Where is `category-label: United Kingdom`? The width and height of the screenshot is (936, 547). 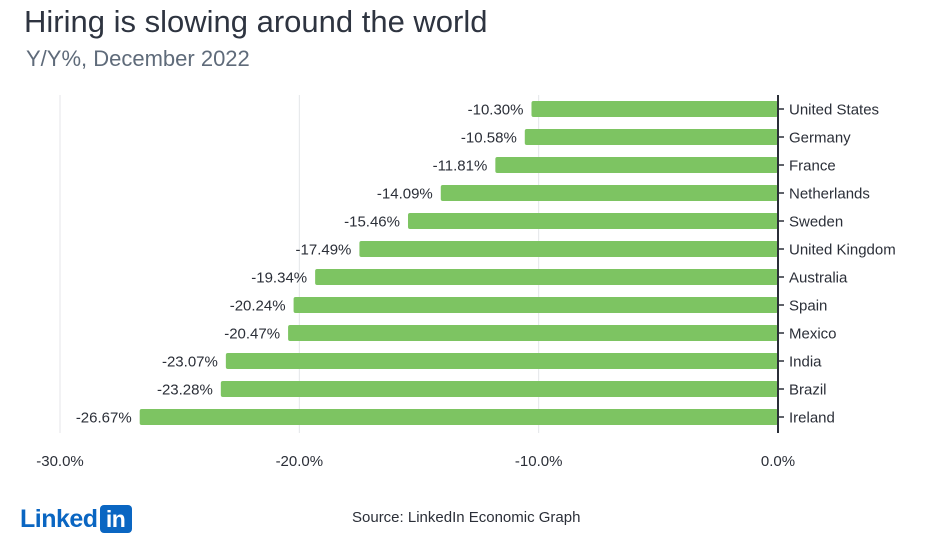
category-label: United Kingdom is located at coordinates (842, 250).